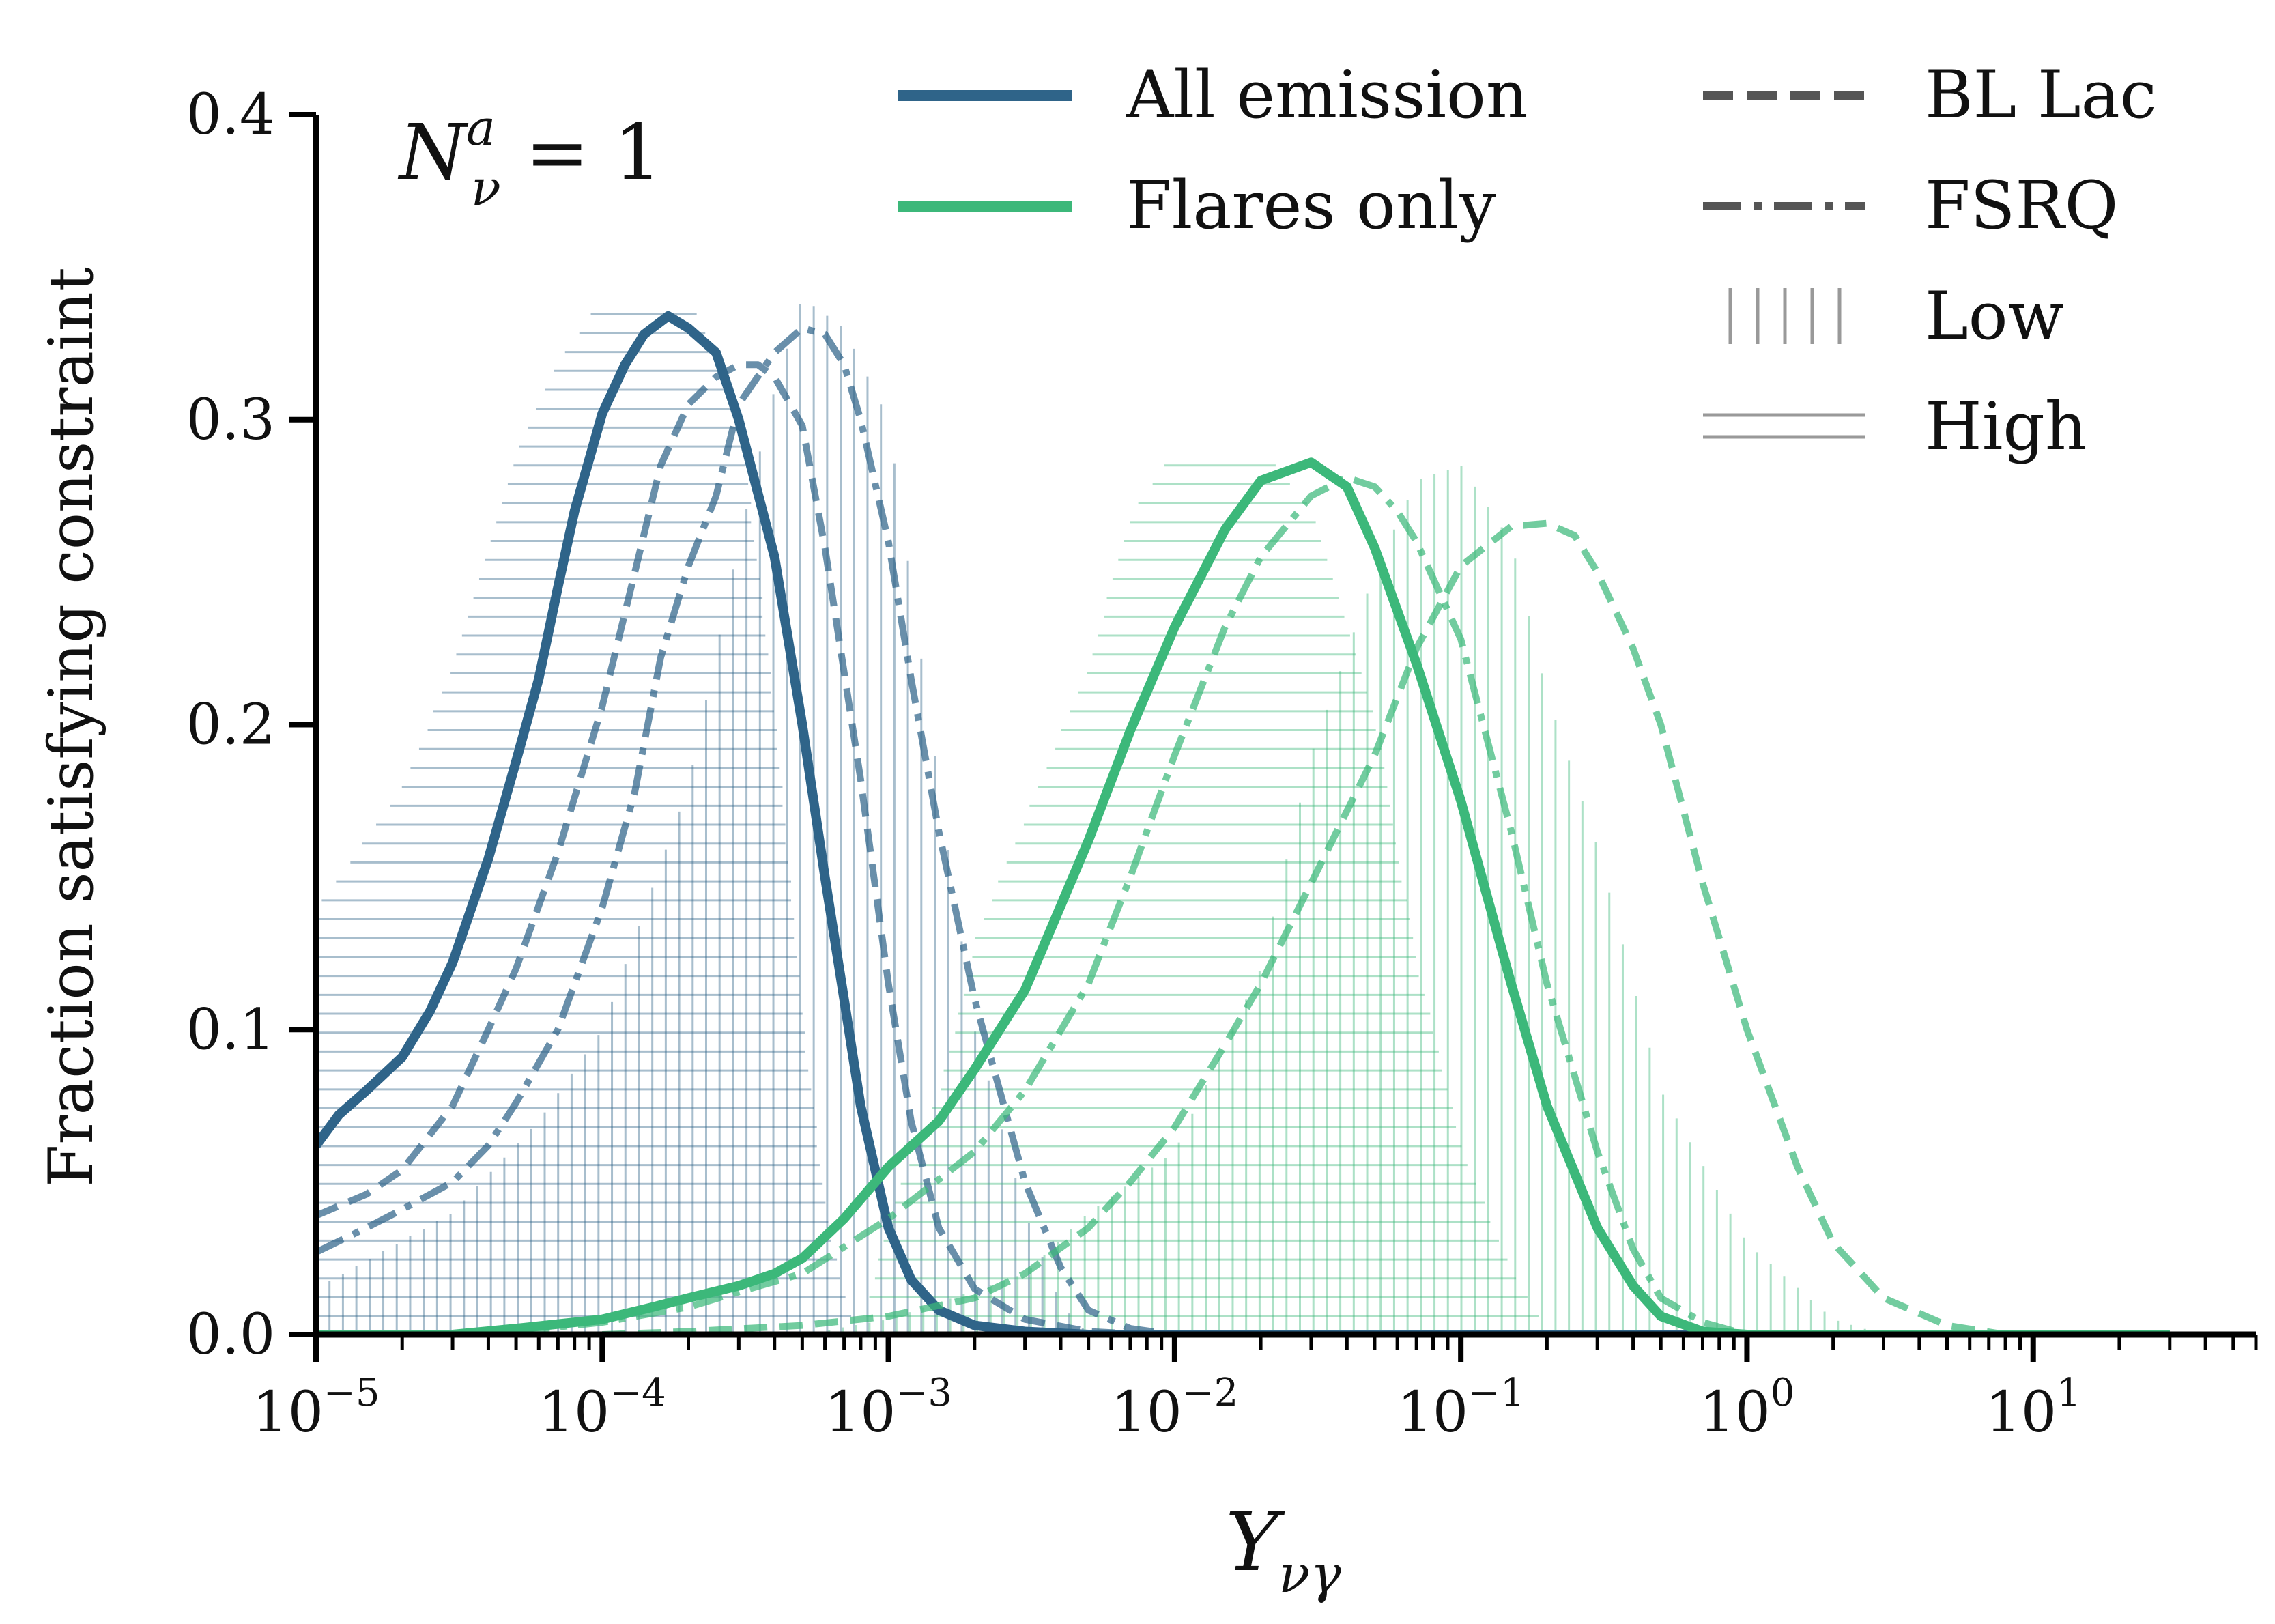 This screenshot has height=1624, width=2275. Describe the element at coordinates (231, 1334) in the screenshot. I see `y-tick-label: 0.0` at that location.